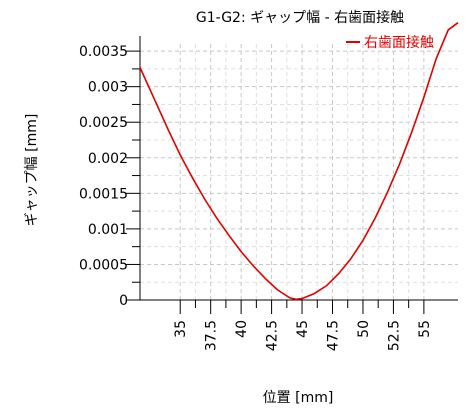  Describe the element at coordinates (425, 329) in the screenshot. I see `x-tick-label: 55` at that location.